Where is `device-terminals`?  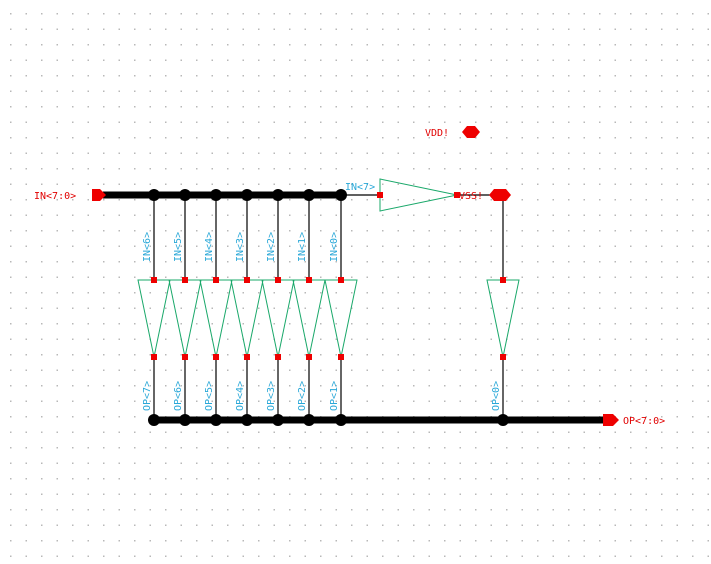 device-terminals is located at coordinates (328, 276).